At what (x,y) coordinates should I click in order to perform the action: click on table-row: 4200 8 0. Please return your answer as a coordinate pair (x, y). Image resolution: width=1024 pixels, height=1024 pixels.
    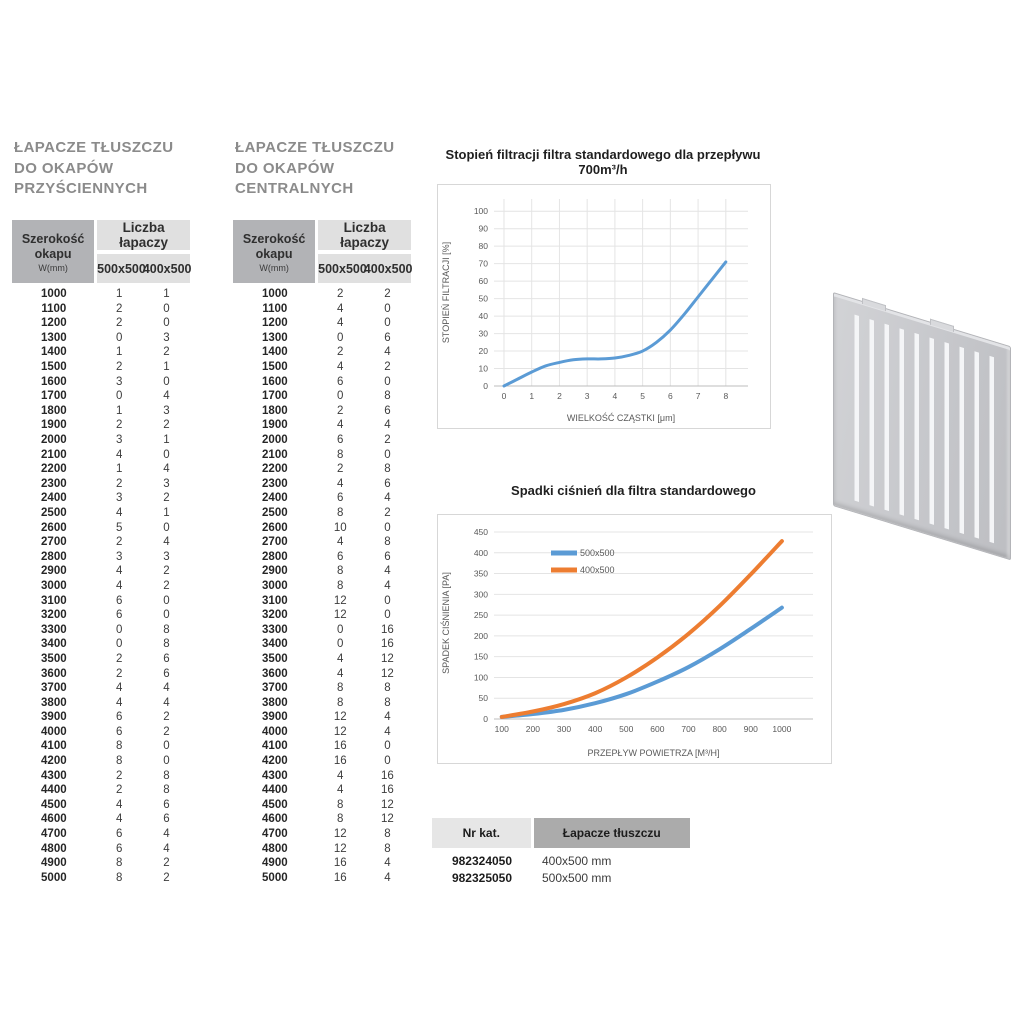
    Looking at the image, I should click on (105, 761).